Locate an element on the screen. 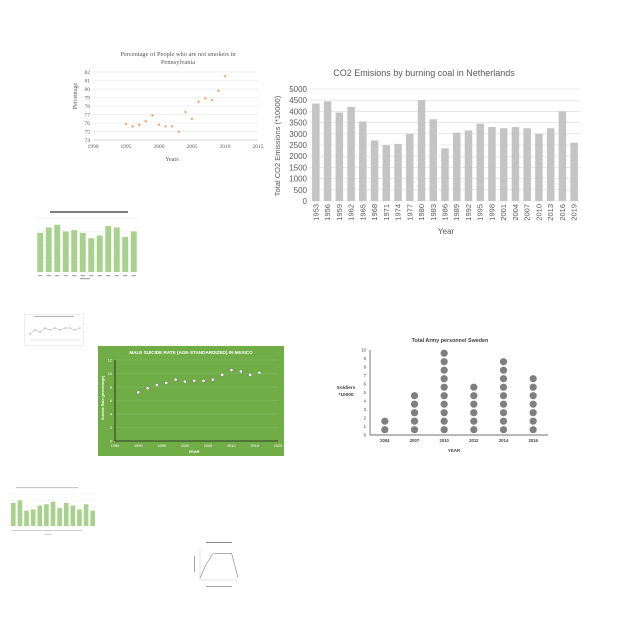 The height and width of the screenshot is (640, 640). chart-title: Total Army personnel Sweden is located at coordinates (450, 341).